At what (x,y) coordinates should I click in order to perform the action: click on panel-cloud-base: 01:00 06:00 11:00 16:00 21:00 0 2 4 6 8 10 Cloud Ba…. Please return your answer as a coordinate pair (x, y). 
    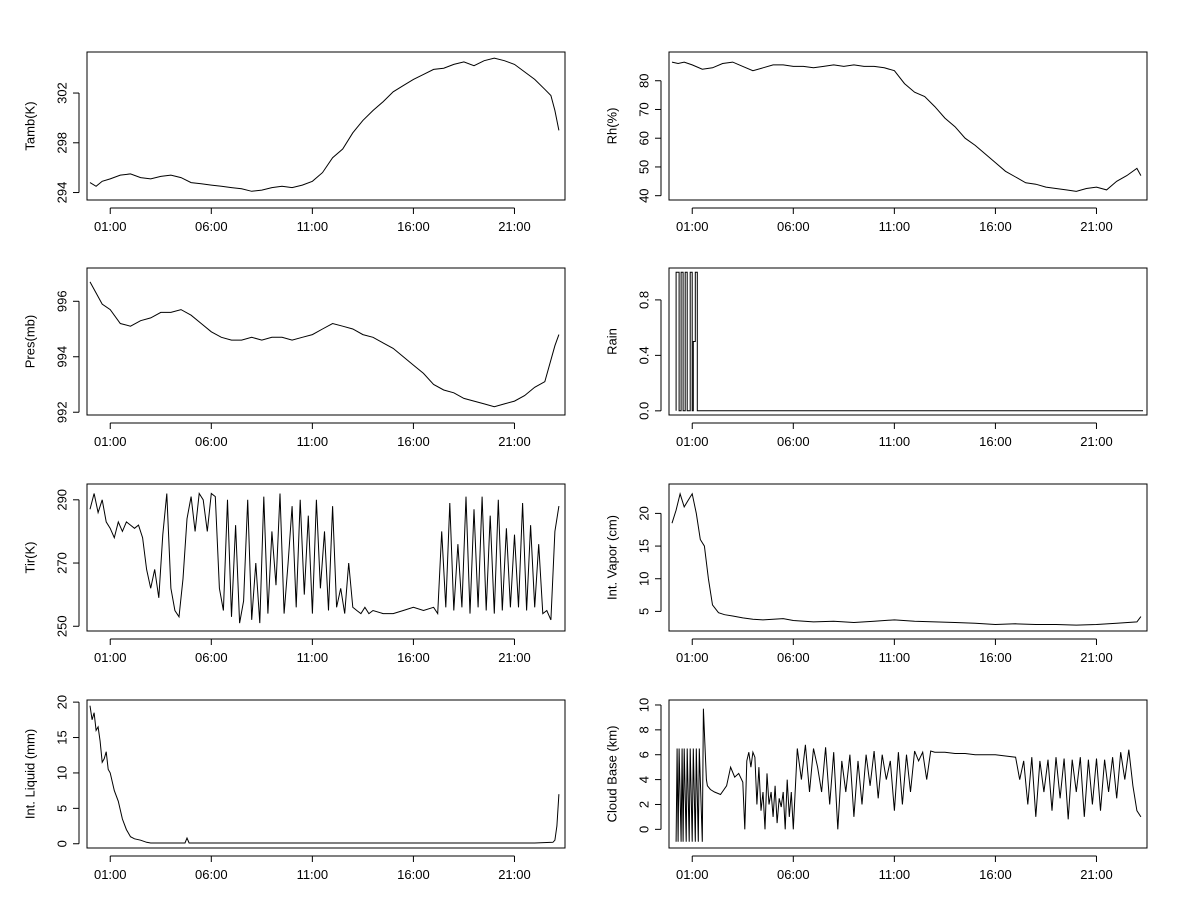
    Looking at the image, I should click on (876, 790).